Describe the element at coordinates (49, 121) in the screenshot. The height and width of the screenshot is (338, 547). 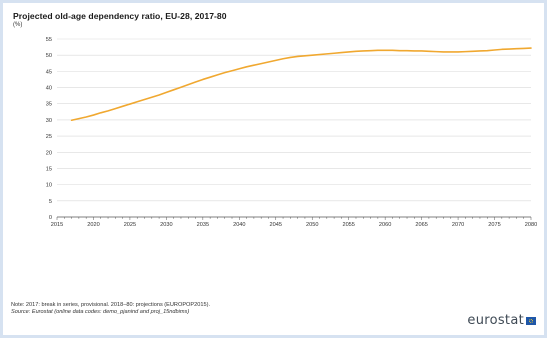
I see `y-tick-label-30: 30` at that location.